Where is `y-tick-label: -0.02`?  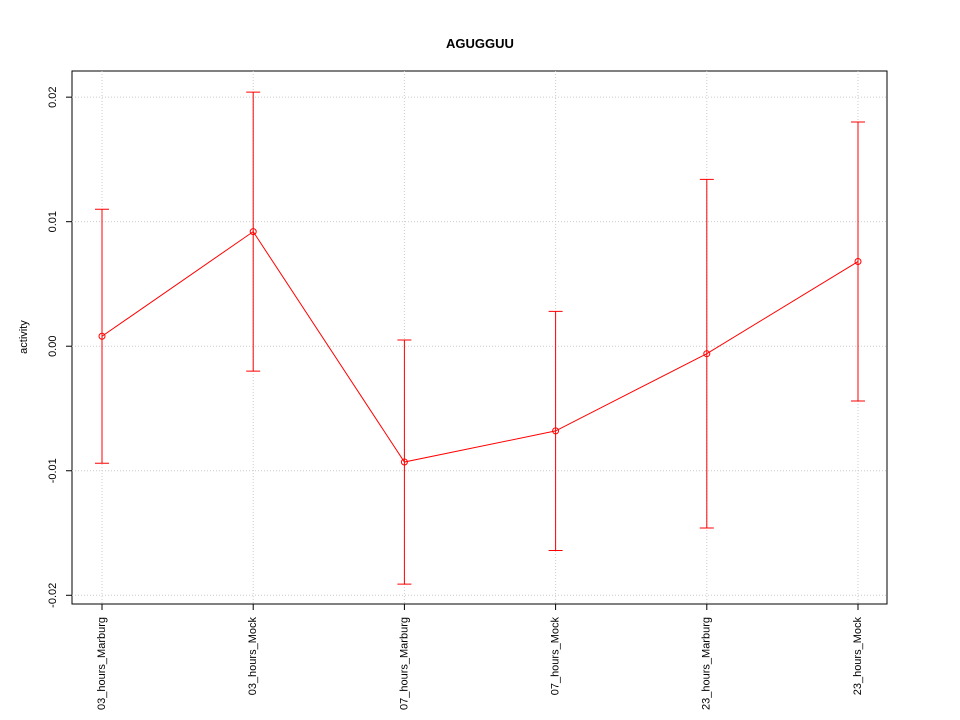
y-tick-label: -0.02 is located at coordinates (53, 595).